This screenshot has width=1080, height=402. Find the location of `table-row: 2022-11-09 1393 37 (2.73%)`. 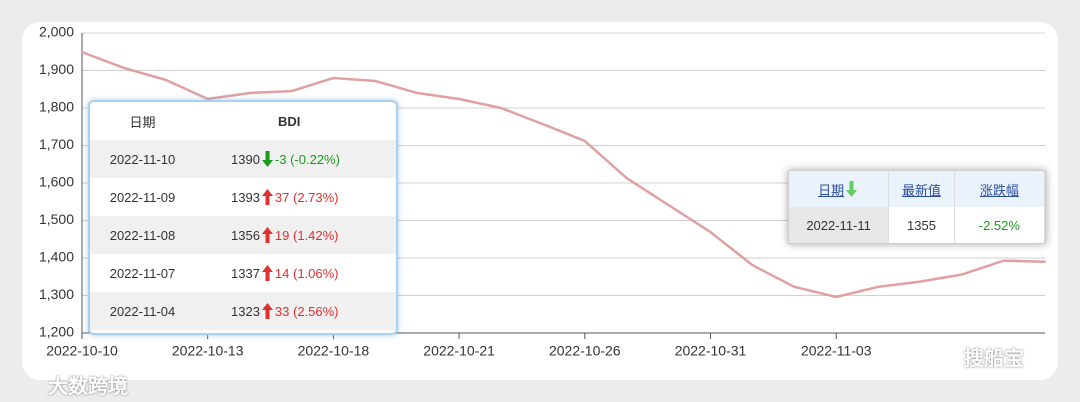

table-row: 2022-11-09 1393 37 (2.73%) is located at coordinates (243, 197).